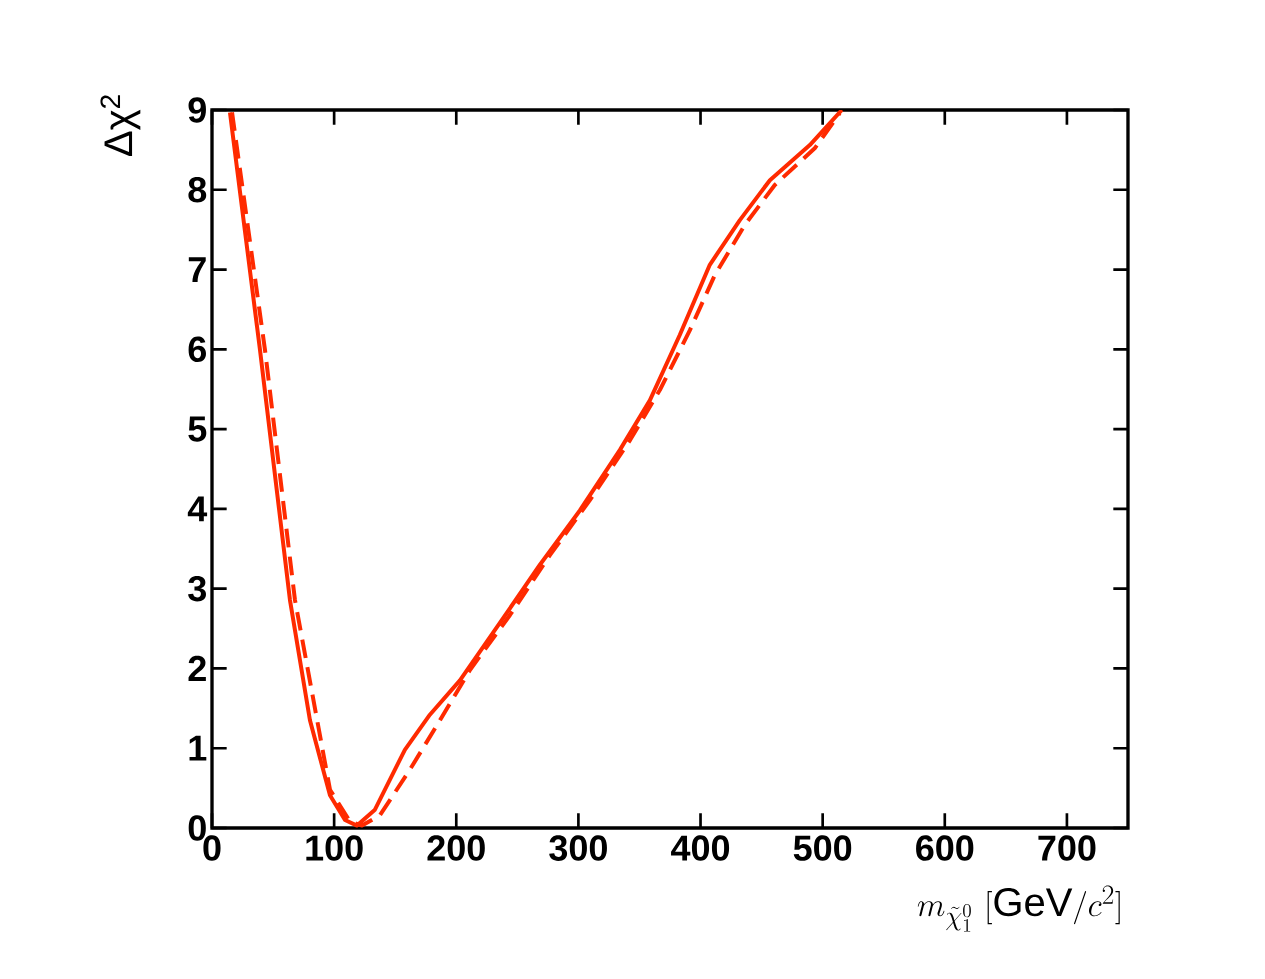 Image resolution: width=1265 pixels, height=979 pixels. Describe the element at coordinates (456, 848) in the screenshot. I see `x-tick-label: 200` at that location.